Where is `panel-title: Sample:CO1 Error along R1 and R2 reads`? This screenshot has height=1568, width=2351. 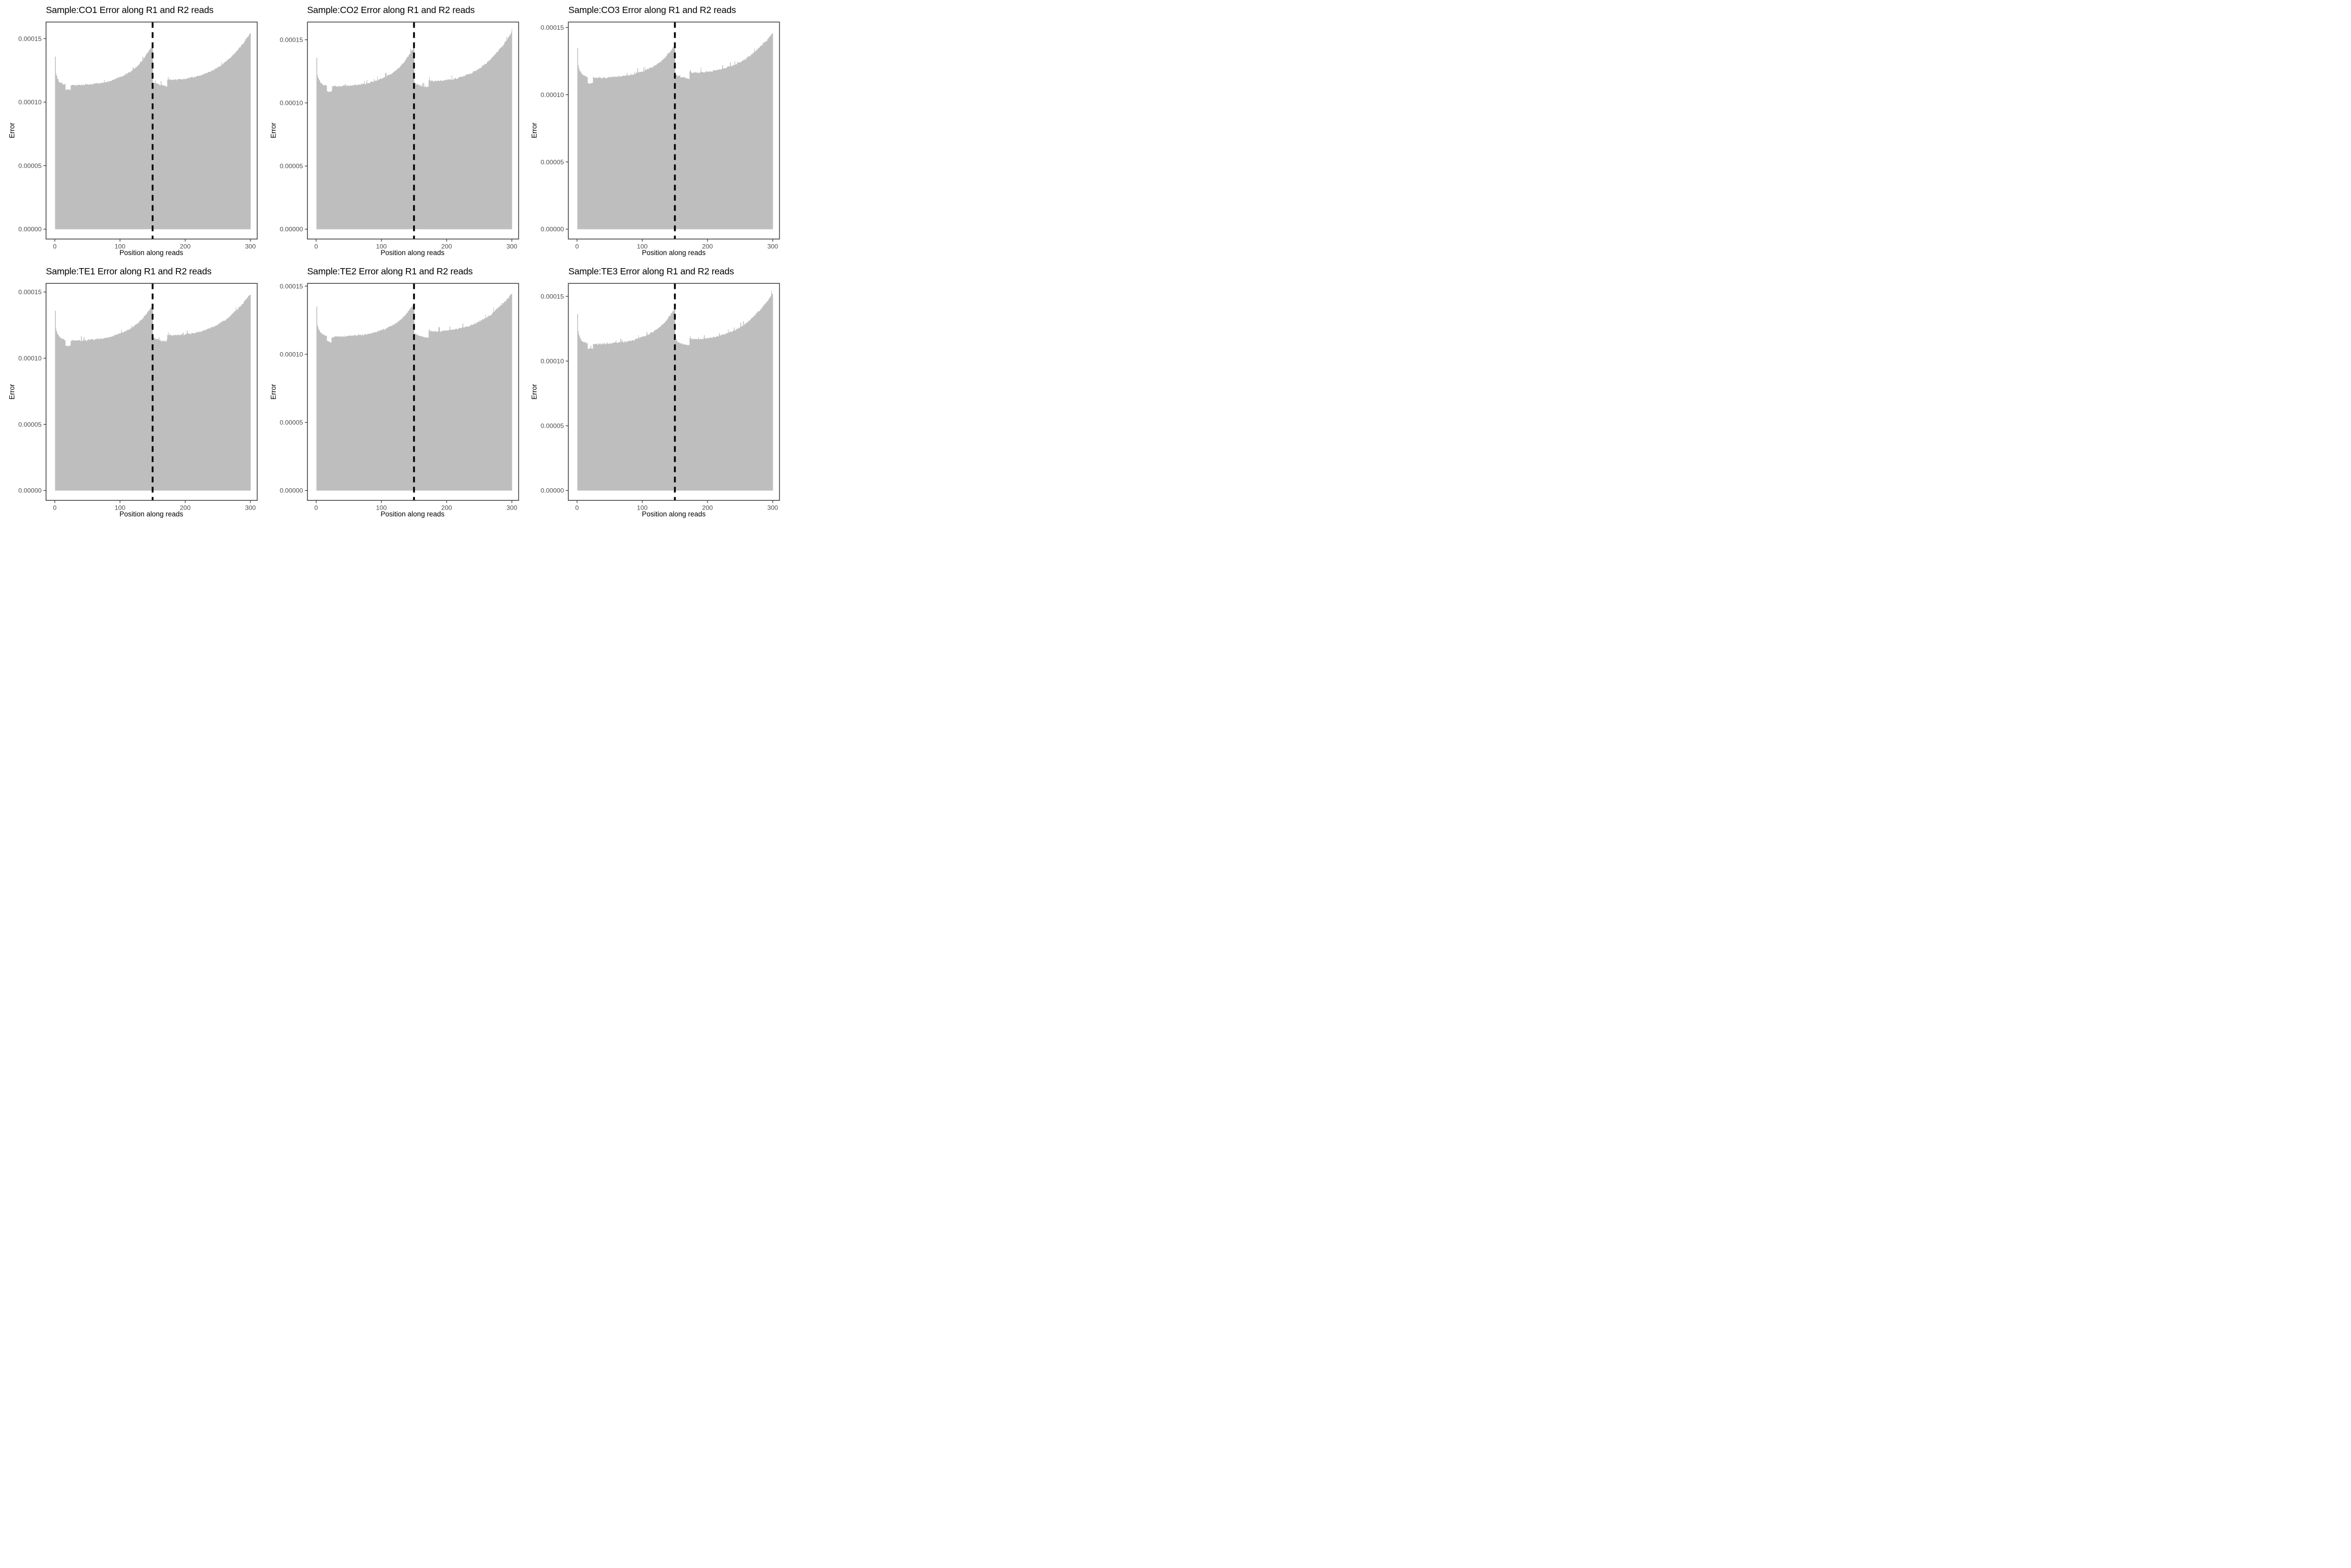
panel-title: Sample:CO1 Error along R1 and R2 reads is located at coordinates (130, 10).